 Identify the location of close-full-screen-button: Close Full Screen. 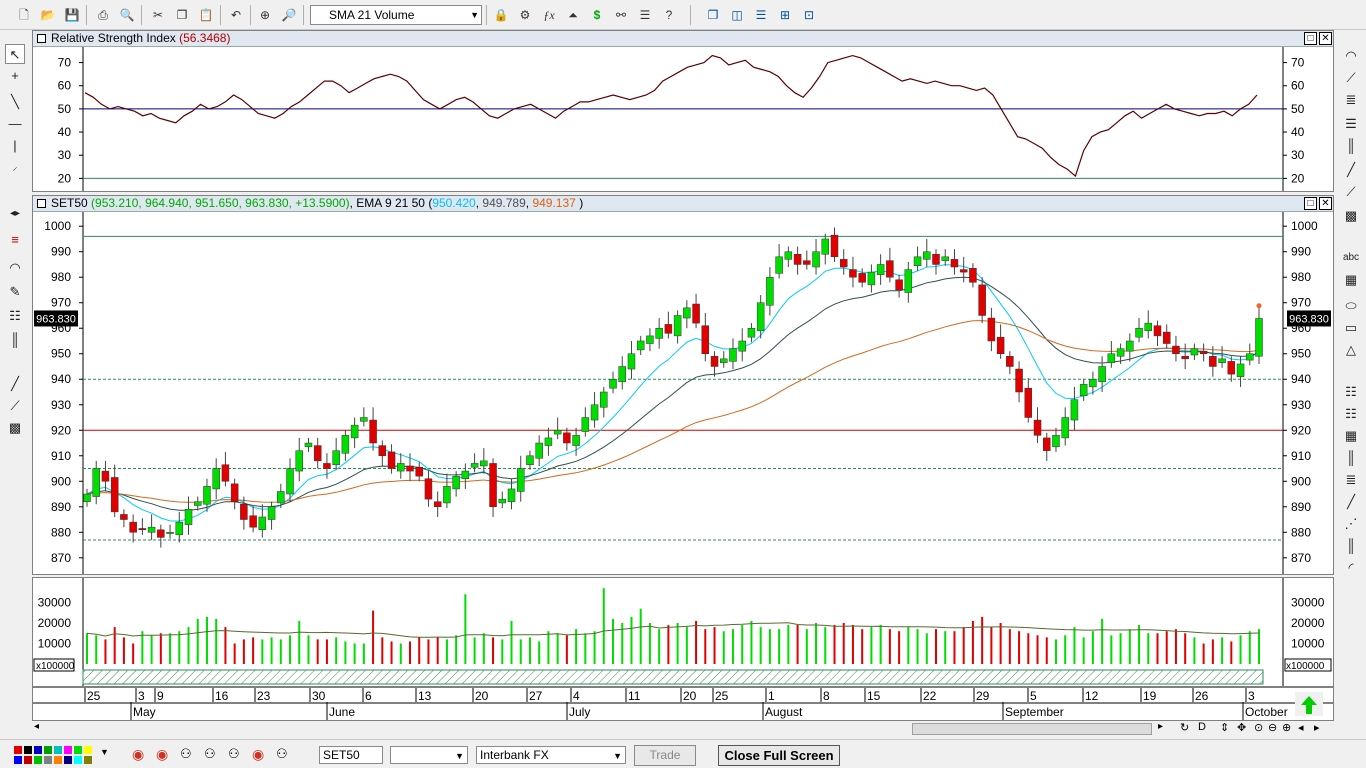
(779, 755).